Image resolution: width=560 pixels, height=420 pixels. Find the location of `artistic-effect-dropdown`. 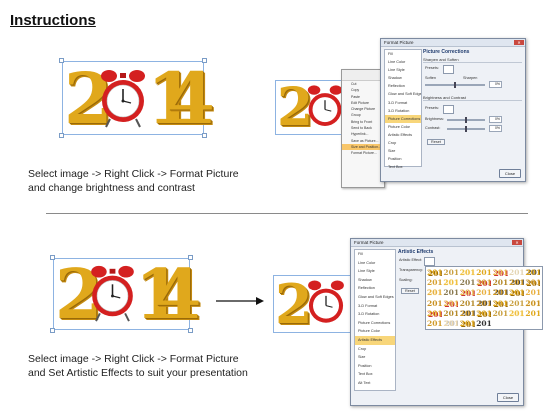

artistic-effect-dropdown is located at coordinates (429, 261).